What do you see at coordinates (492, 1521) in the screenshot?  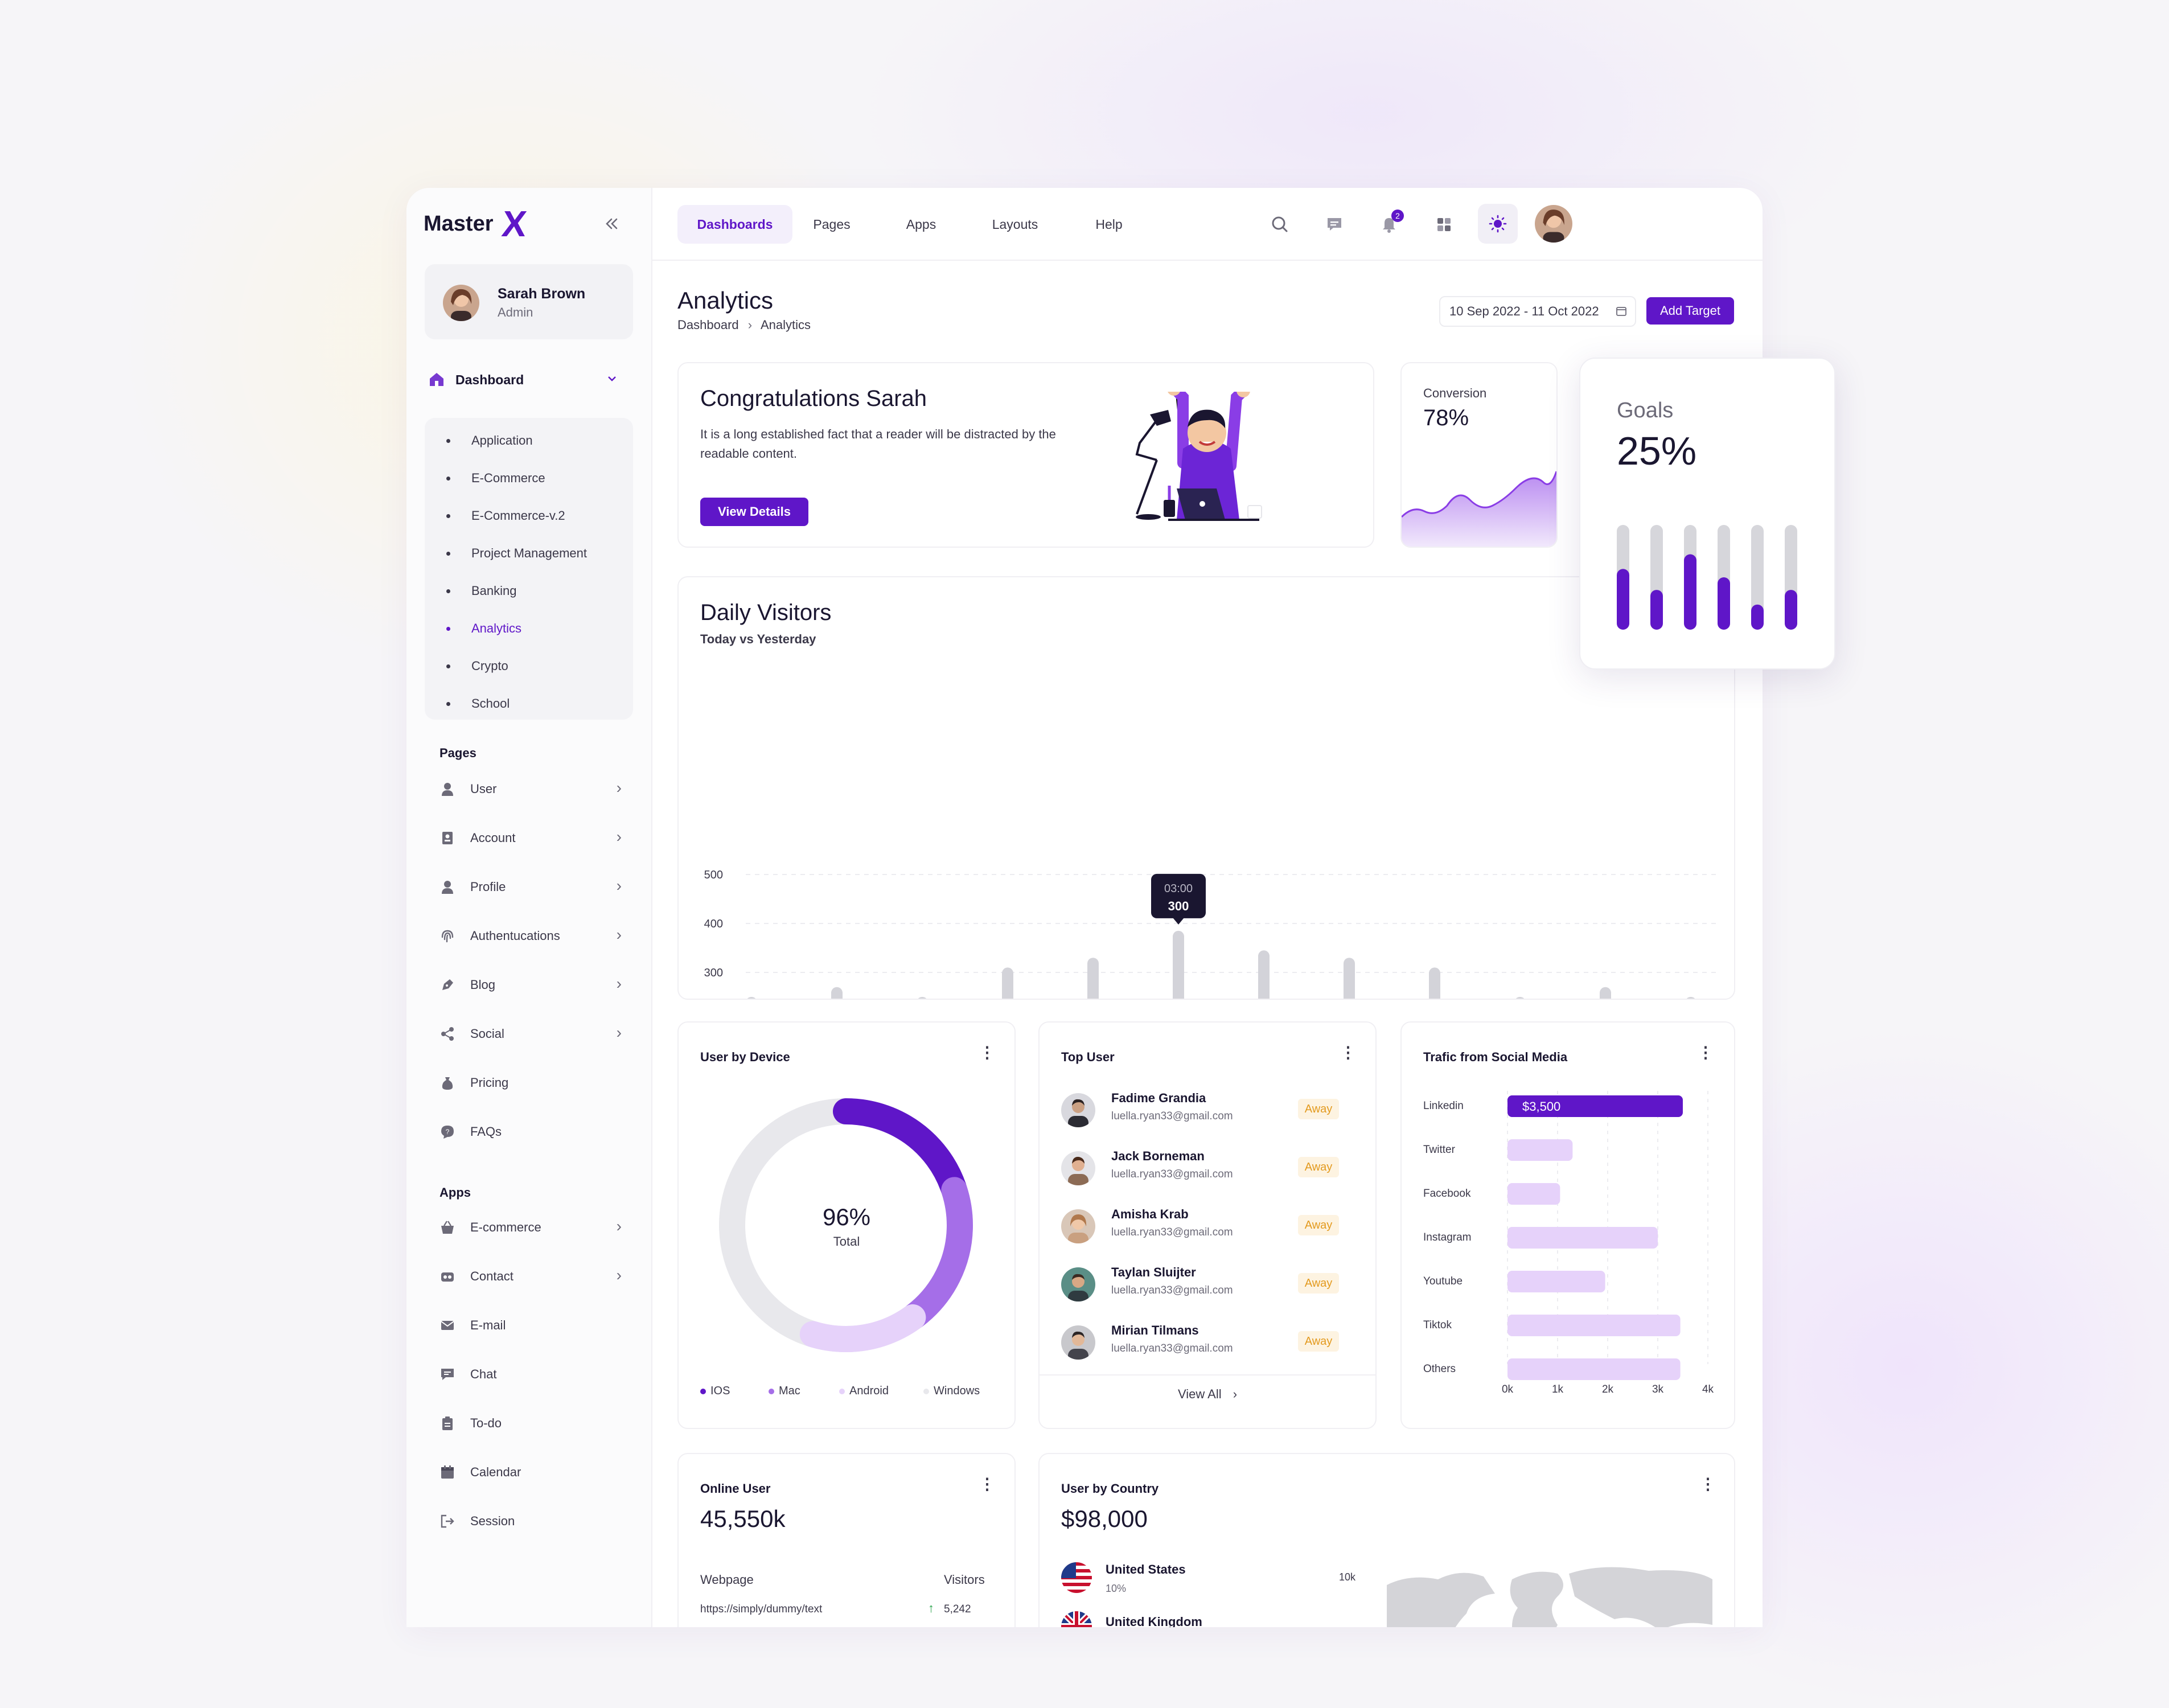 I see `sidebar-item-label: Session` at bounding box center [492, 1521].